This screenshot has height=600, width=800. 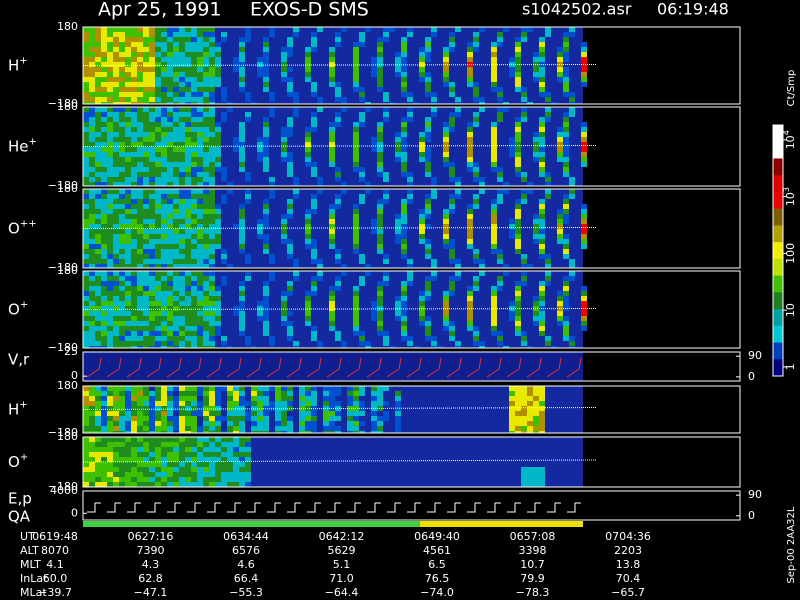 I want to click on panel-label: QA, so click(x=19, y=517).